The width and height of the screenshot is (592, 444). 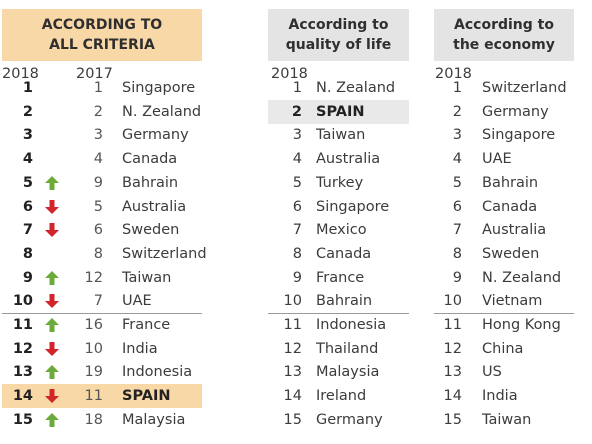 What do you see at coordinates (146, 325) in the screenshot?
I see `country-name: France` at bounding box center [146, 325].